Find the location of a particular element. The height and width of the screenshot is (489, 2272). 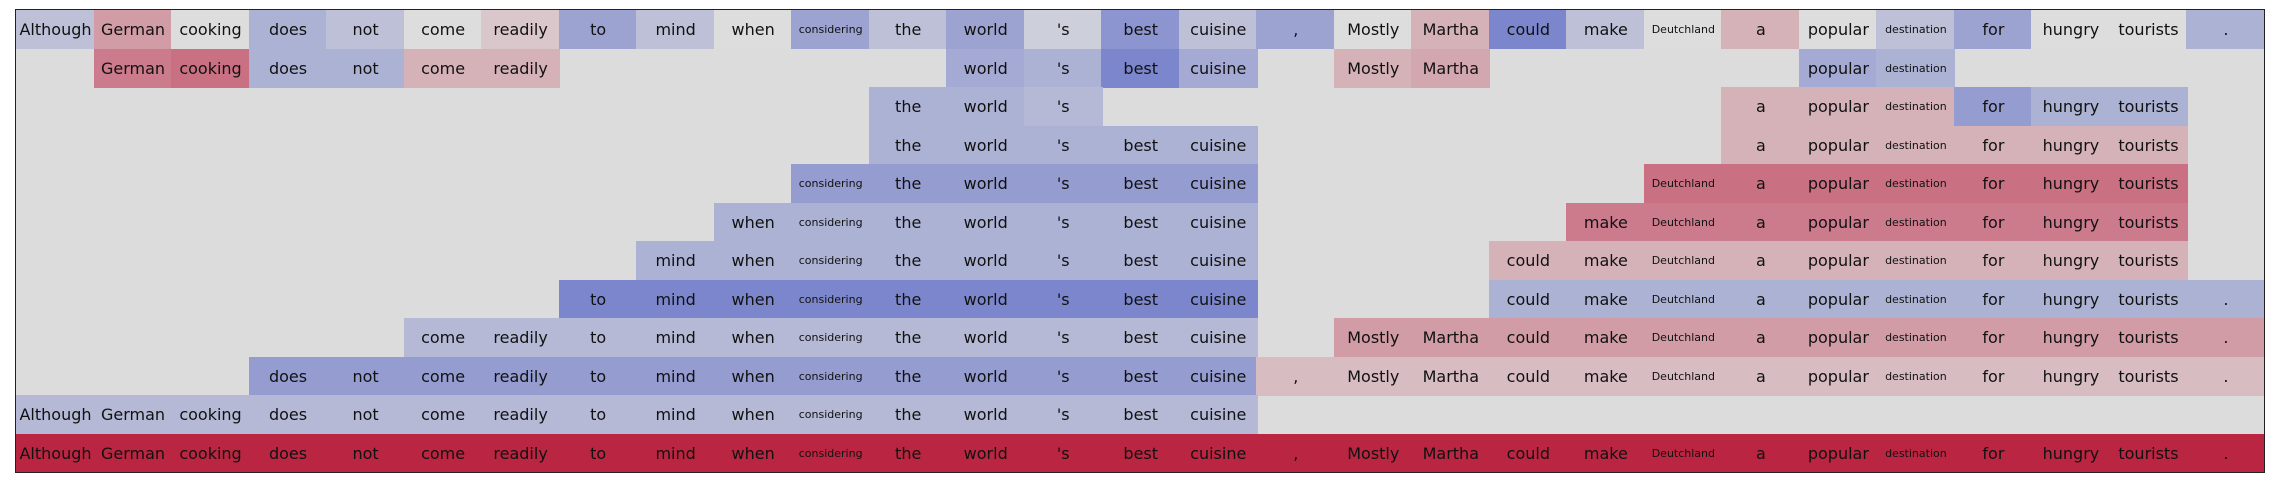

heatmap-cell: Mostly is located at coordinates (1373, 29).